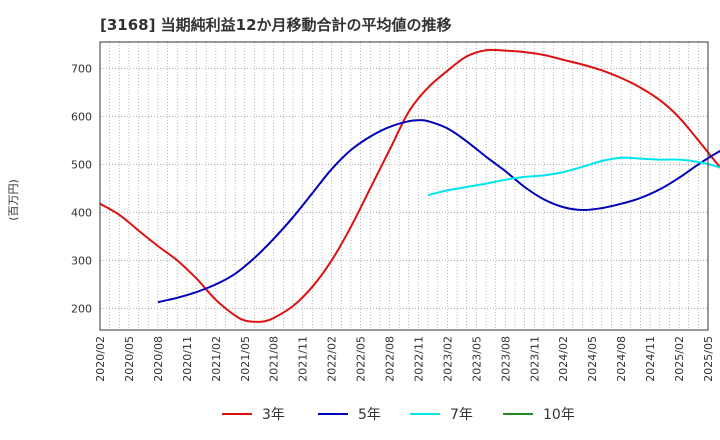  What do you see at coordinates (303, 359) in the screenshot?
I see `x-tick-label: 2021/11` at bounding box center [303, 359].